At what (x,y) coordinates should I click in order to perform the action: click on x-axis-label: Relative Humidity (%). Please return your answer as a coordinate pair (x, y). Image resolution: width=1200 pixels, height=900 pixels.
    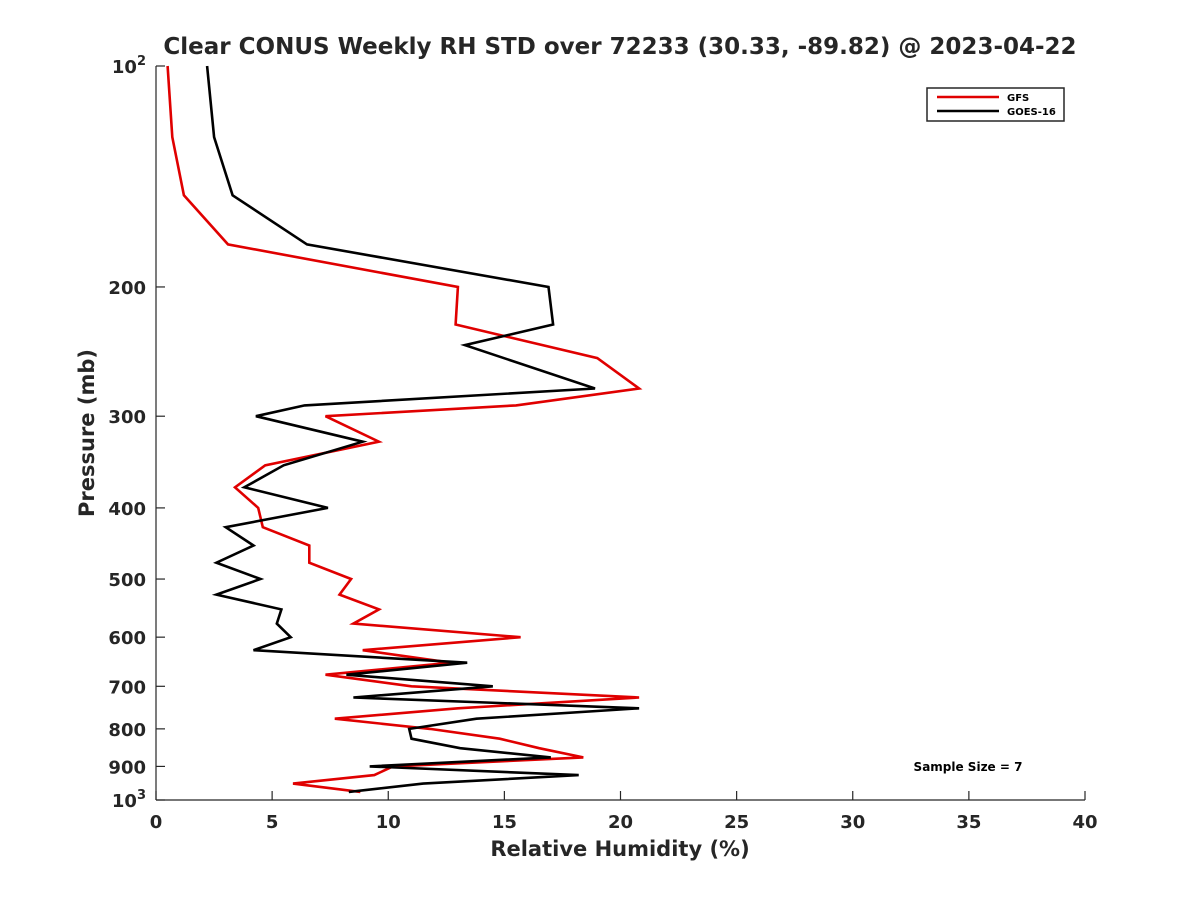
    Looking at the image, I should click on (619, 849).